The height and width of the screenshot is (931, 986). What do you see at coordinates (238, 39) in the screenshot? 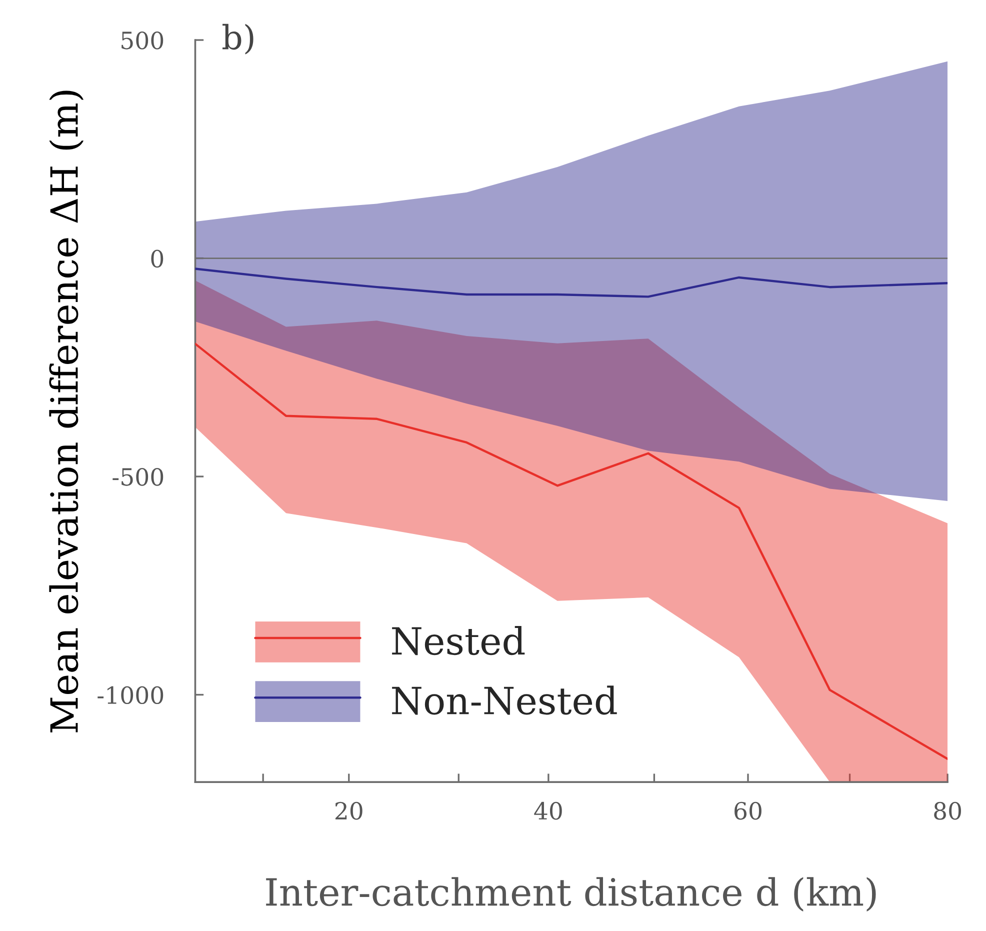
I see `chart-title: b)` at bounding box center [238, 39].